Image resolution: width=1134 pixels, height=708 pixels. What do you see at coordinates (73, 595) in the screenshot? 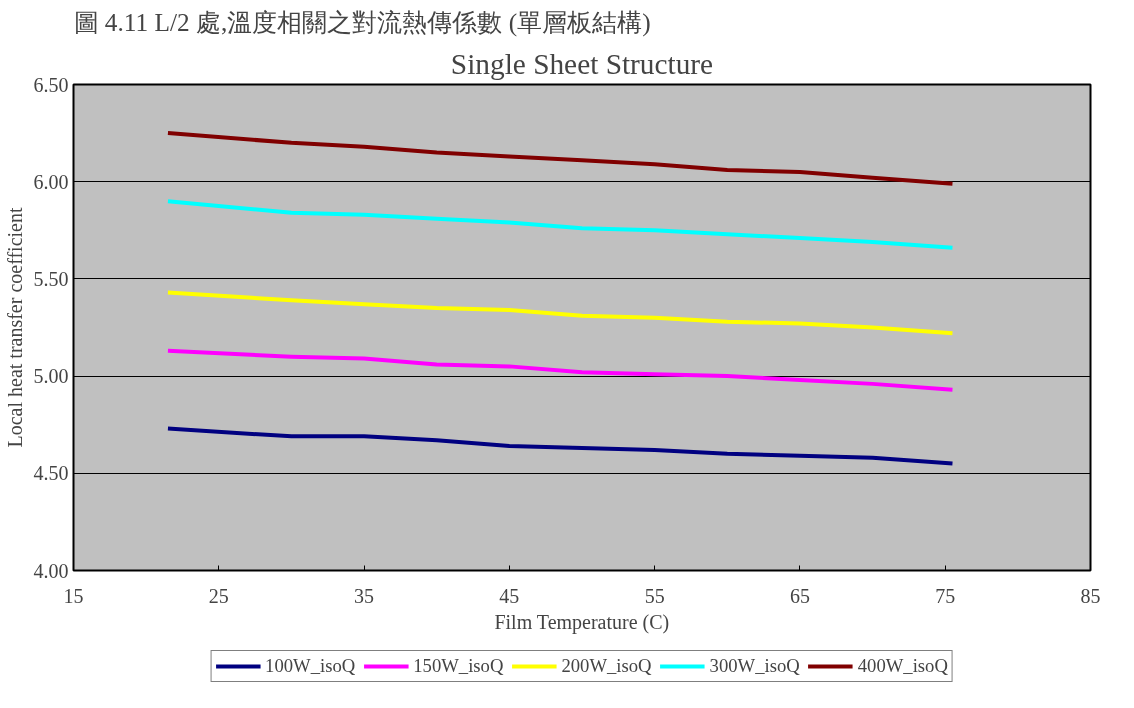
I see `x-tick-label: 15` at bounding box center [73, 595].